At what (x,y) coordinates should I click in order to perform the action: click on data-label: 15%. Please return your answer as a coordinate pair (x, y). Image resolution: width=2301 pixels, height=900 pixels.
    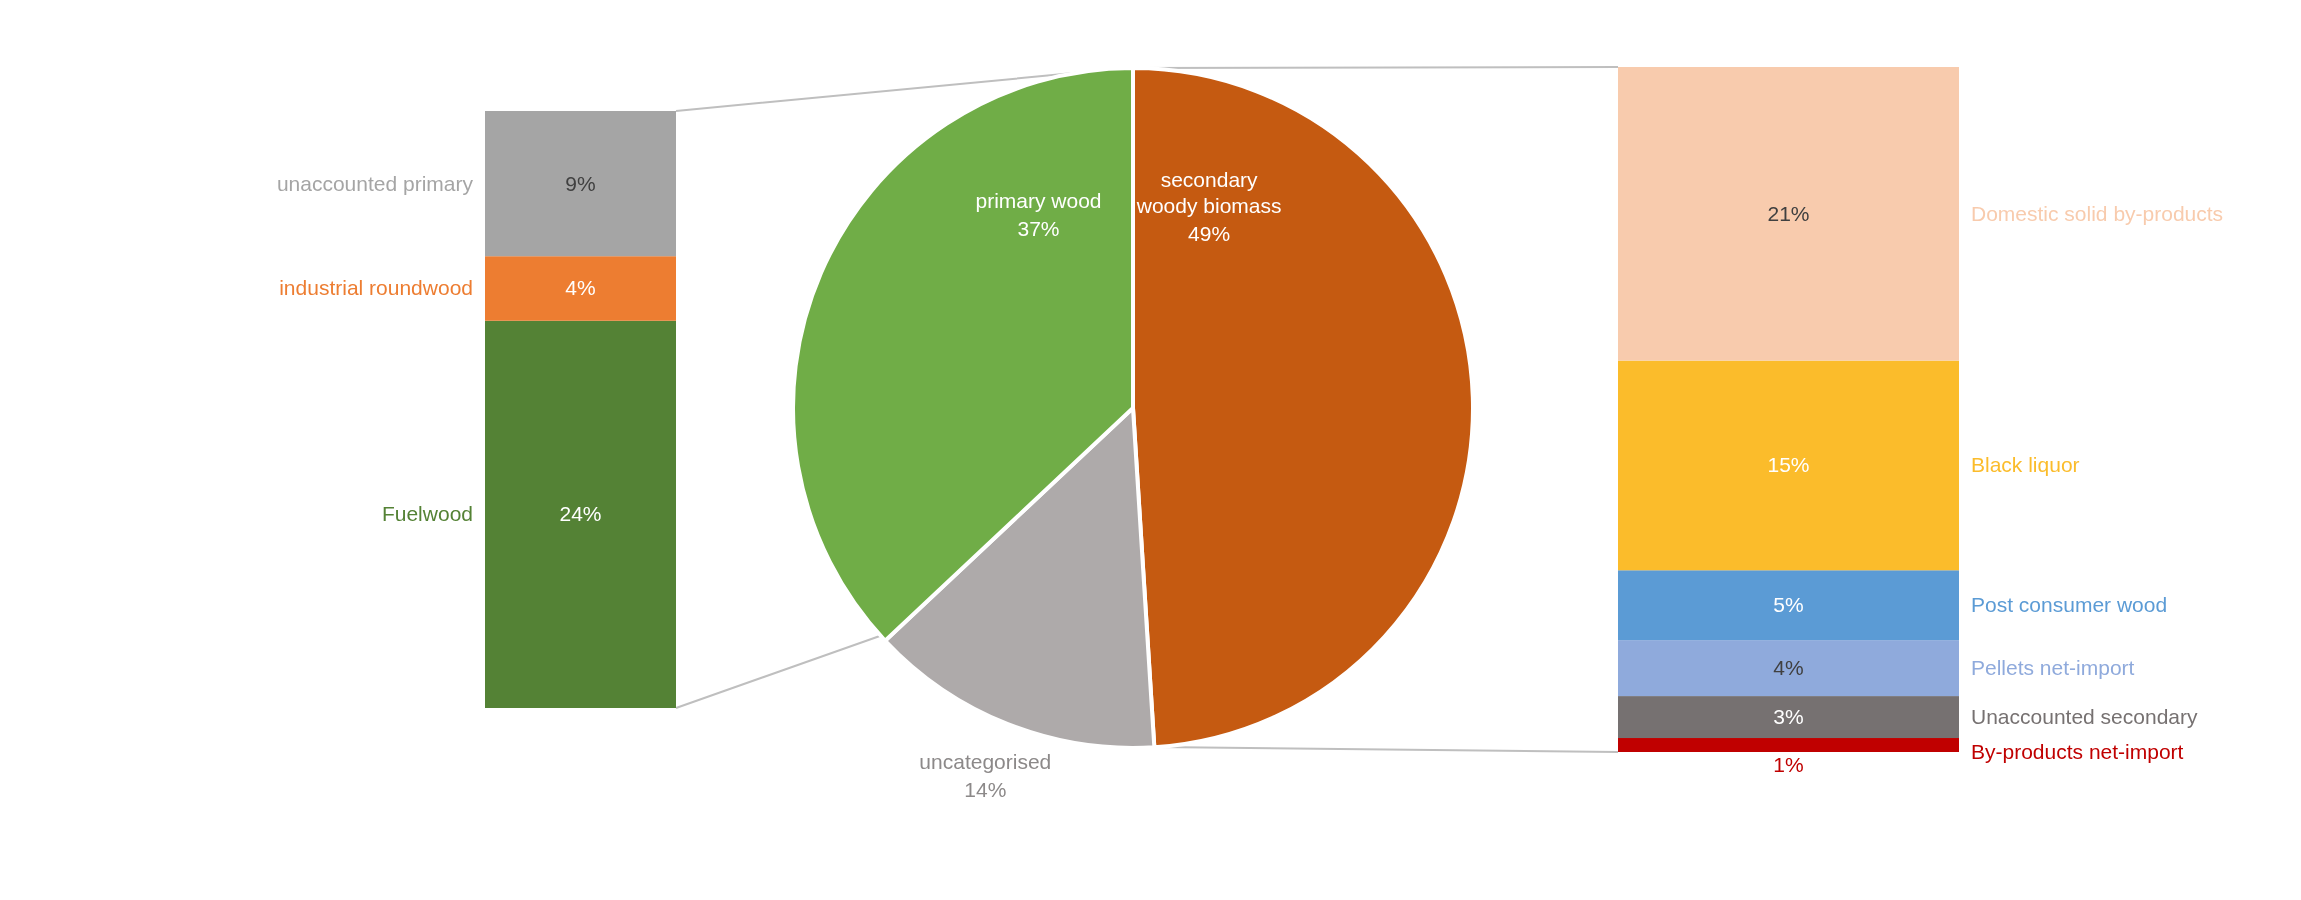
    Looking at the image, I should click on (1788, 465).